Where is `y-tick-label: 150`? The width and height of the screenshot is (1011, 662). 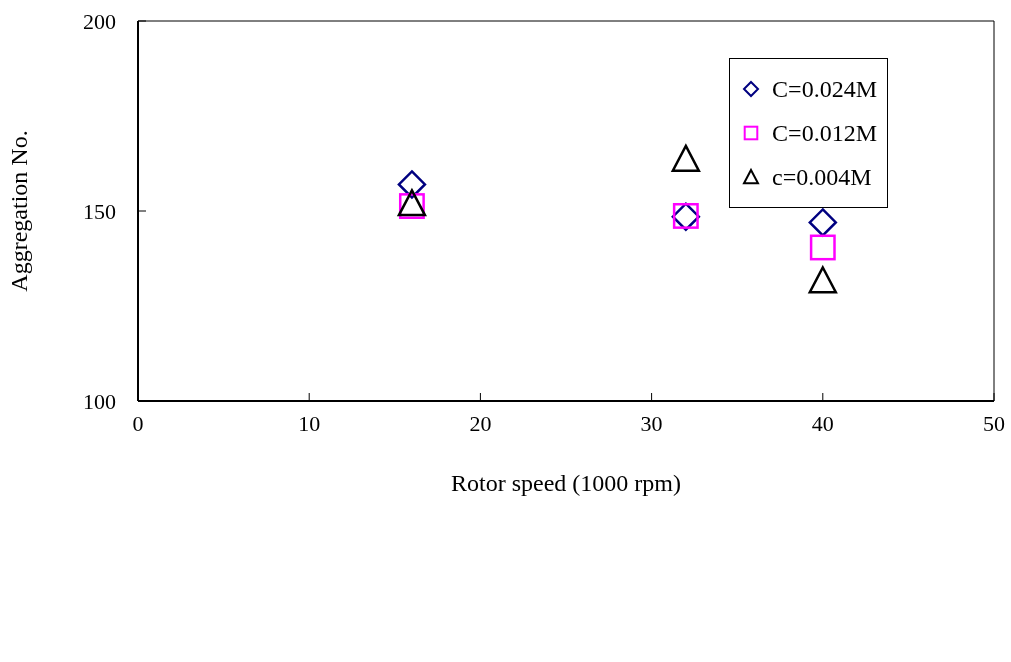
y-tick-label: 150 is located at coordinates (99, 211).